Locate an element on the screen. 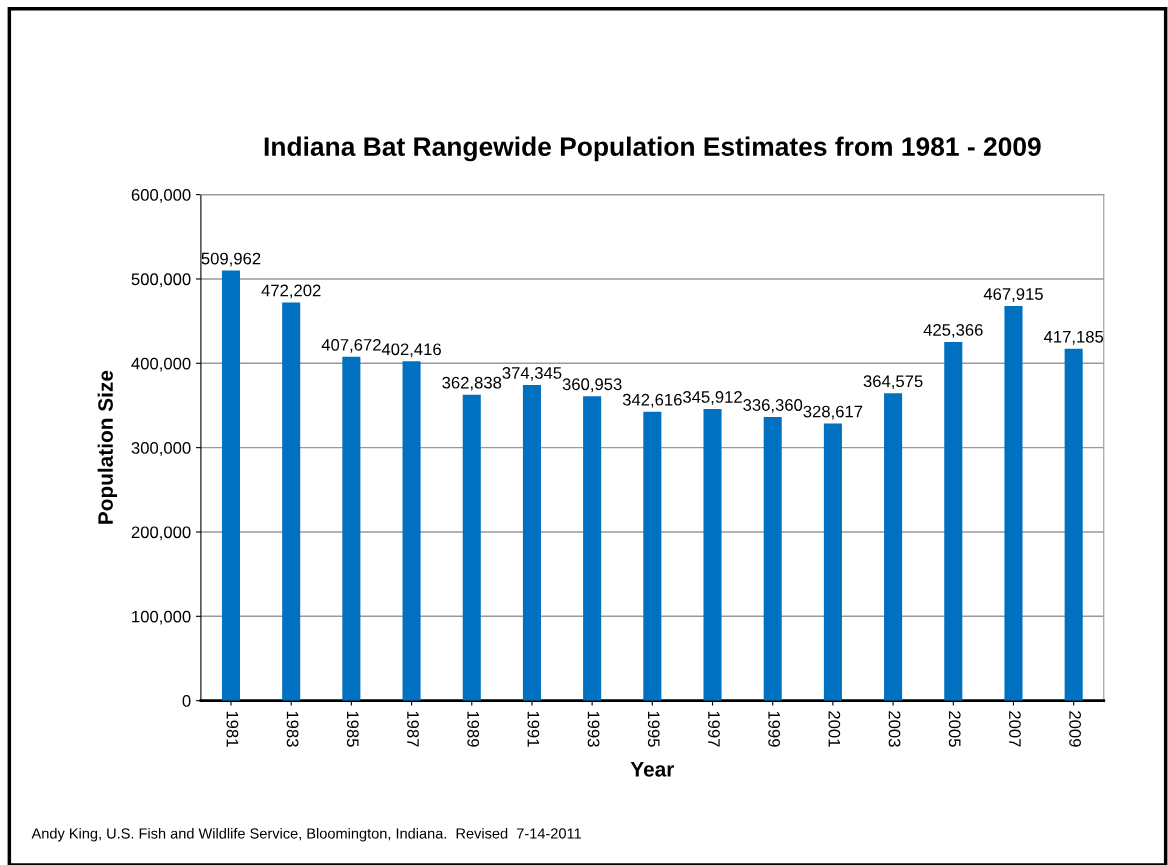  x-tick-label: 1993 is located at coordinates (593, 729).